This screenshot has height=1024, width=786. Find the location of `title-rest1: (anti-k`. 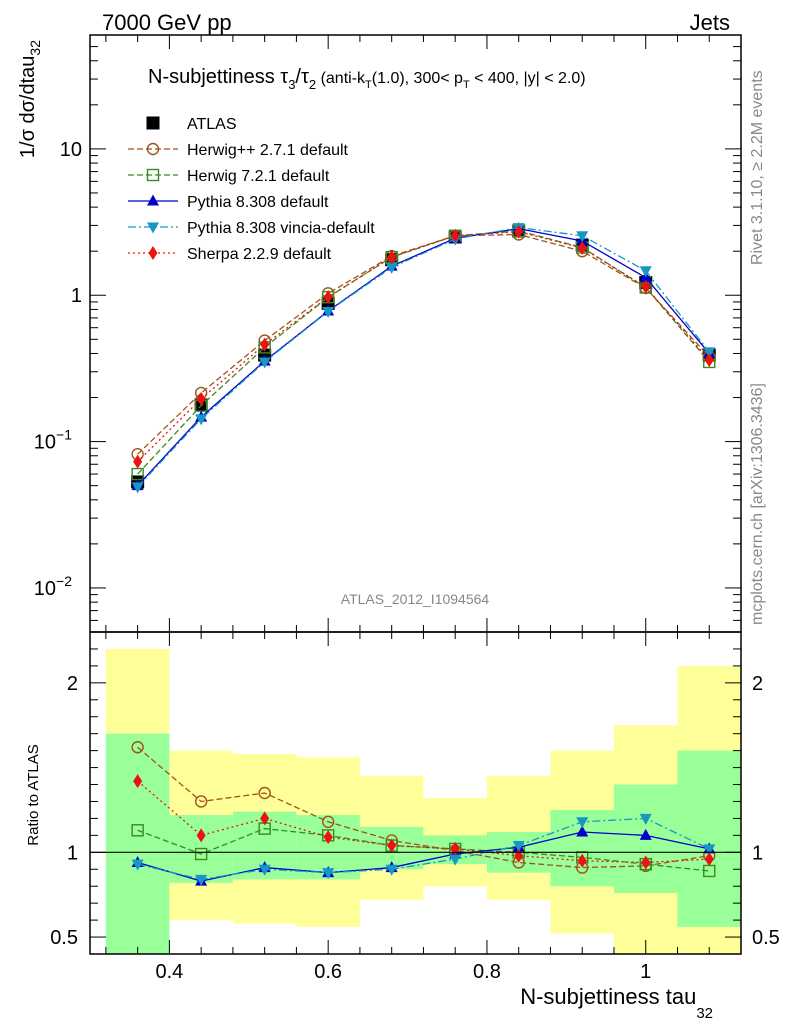

title-rest1: (anti-k is located at coordinates (341, 78).